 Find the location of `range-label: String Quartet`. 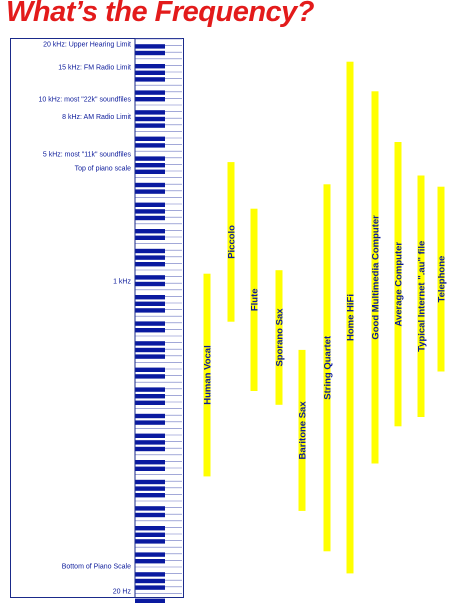

range-label: String Quartet is located at coordinates (328, 367).